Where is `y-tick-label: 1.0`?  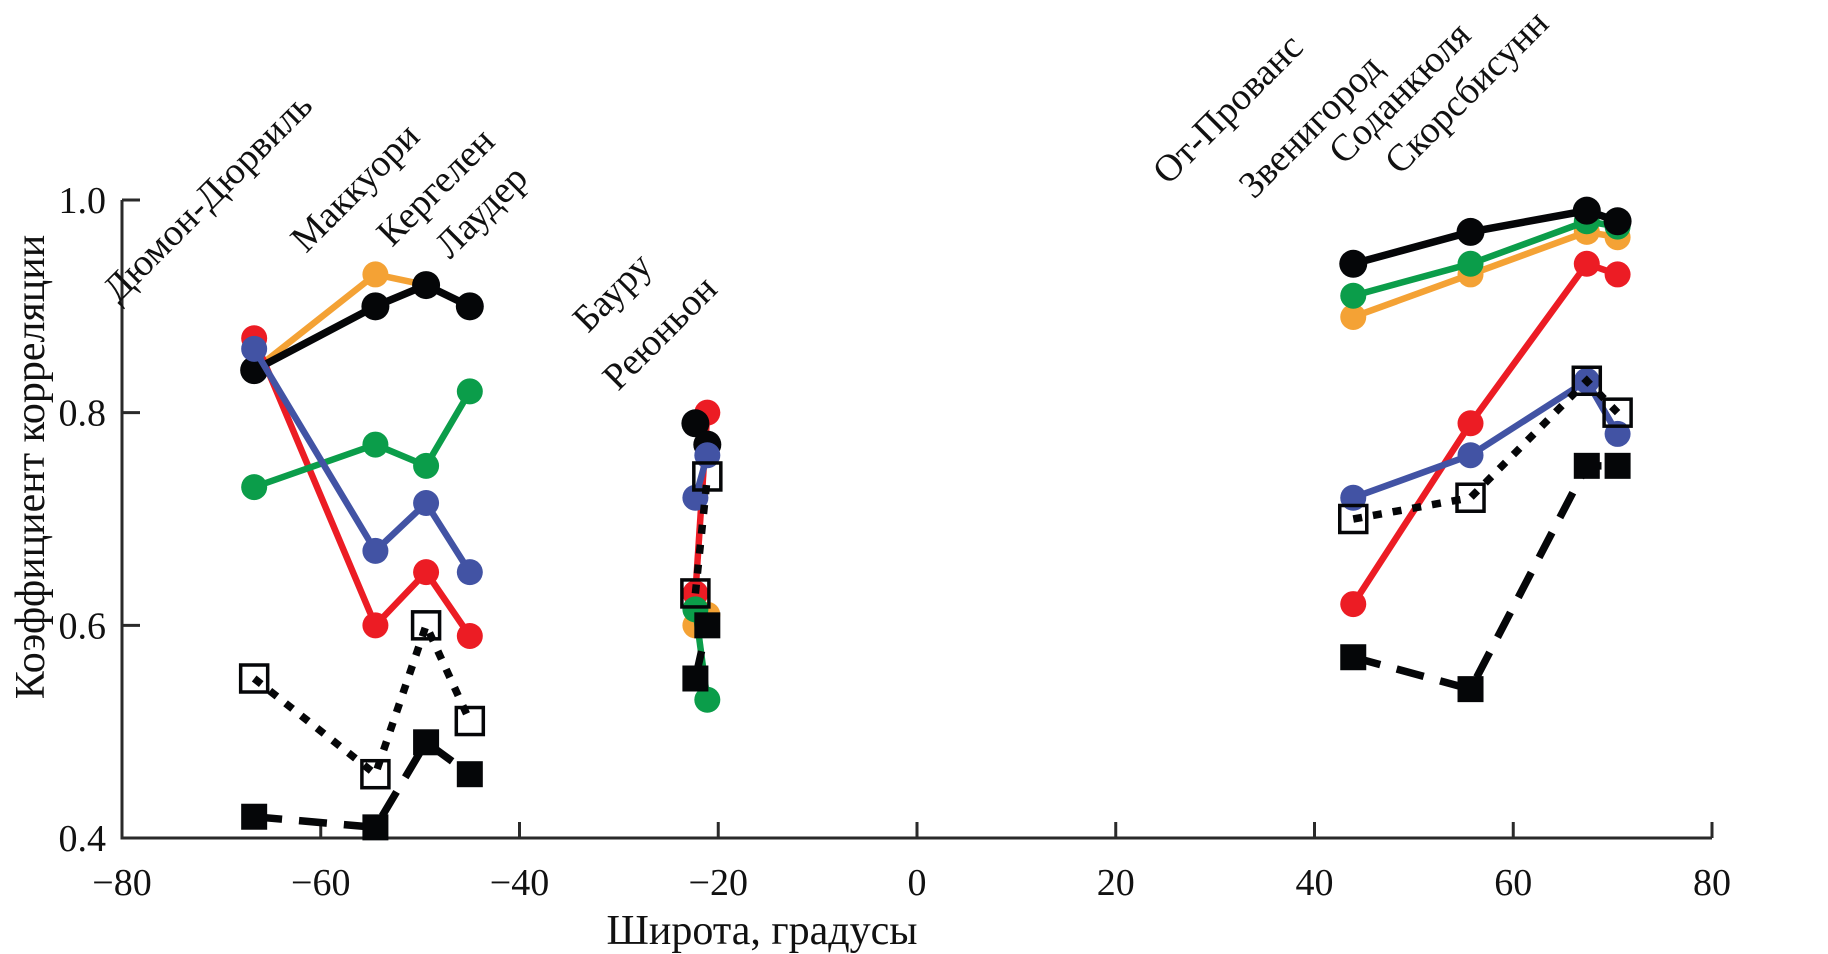 y-tick-label: 1.0 is located at coordinates (83, 201).